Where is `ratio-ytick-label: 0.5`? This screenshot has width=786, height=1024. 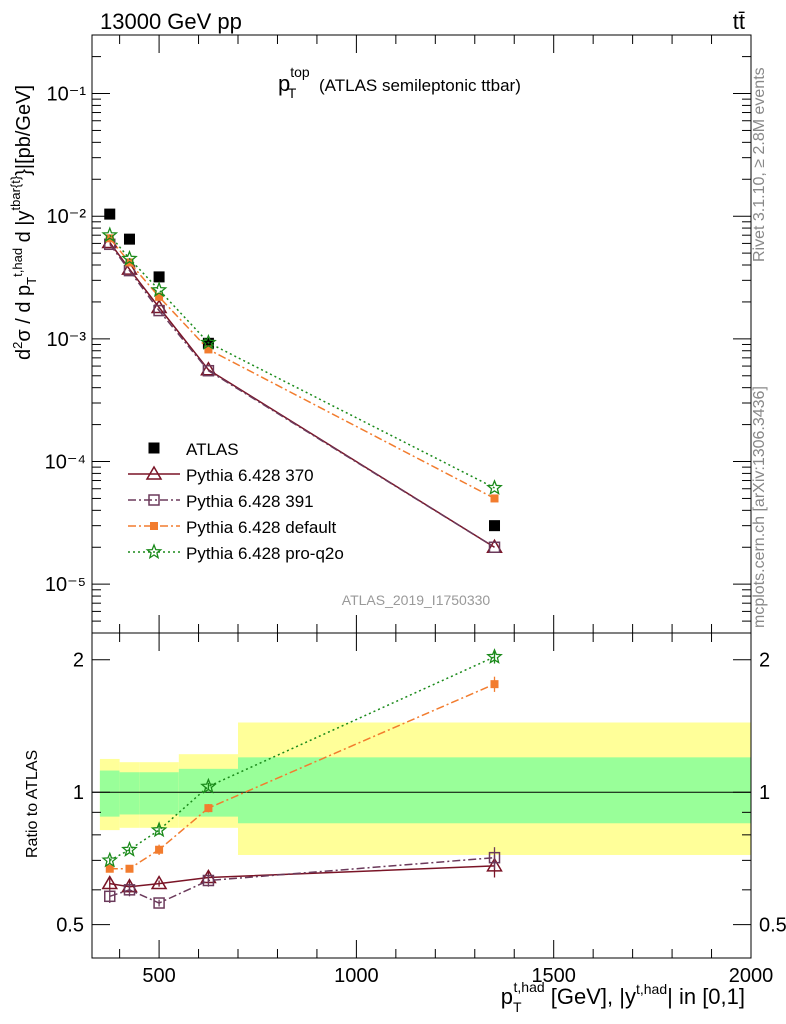 ratio-ytick-label: 0.5 is located at coordinates (70, 926).